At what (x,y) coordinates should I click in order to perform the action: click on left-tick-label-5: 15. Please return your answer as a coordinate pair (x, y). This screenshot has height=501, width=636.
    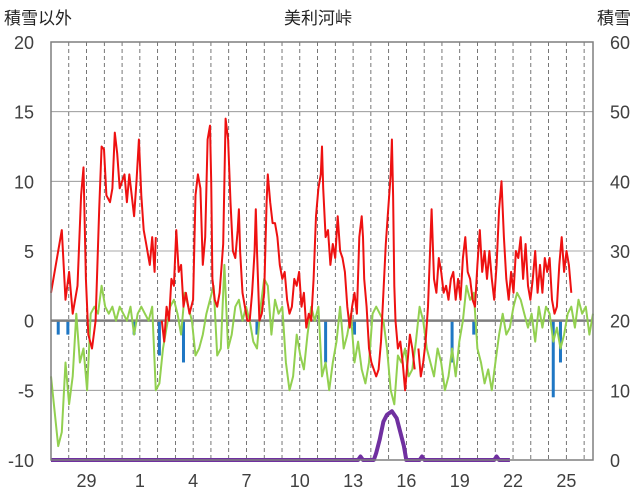
    Looking at the image, I should click on (24, 113).